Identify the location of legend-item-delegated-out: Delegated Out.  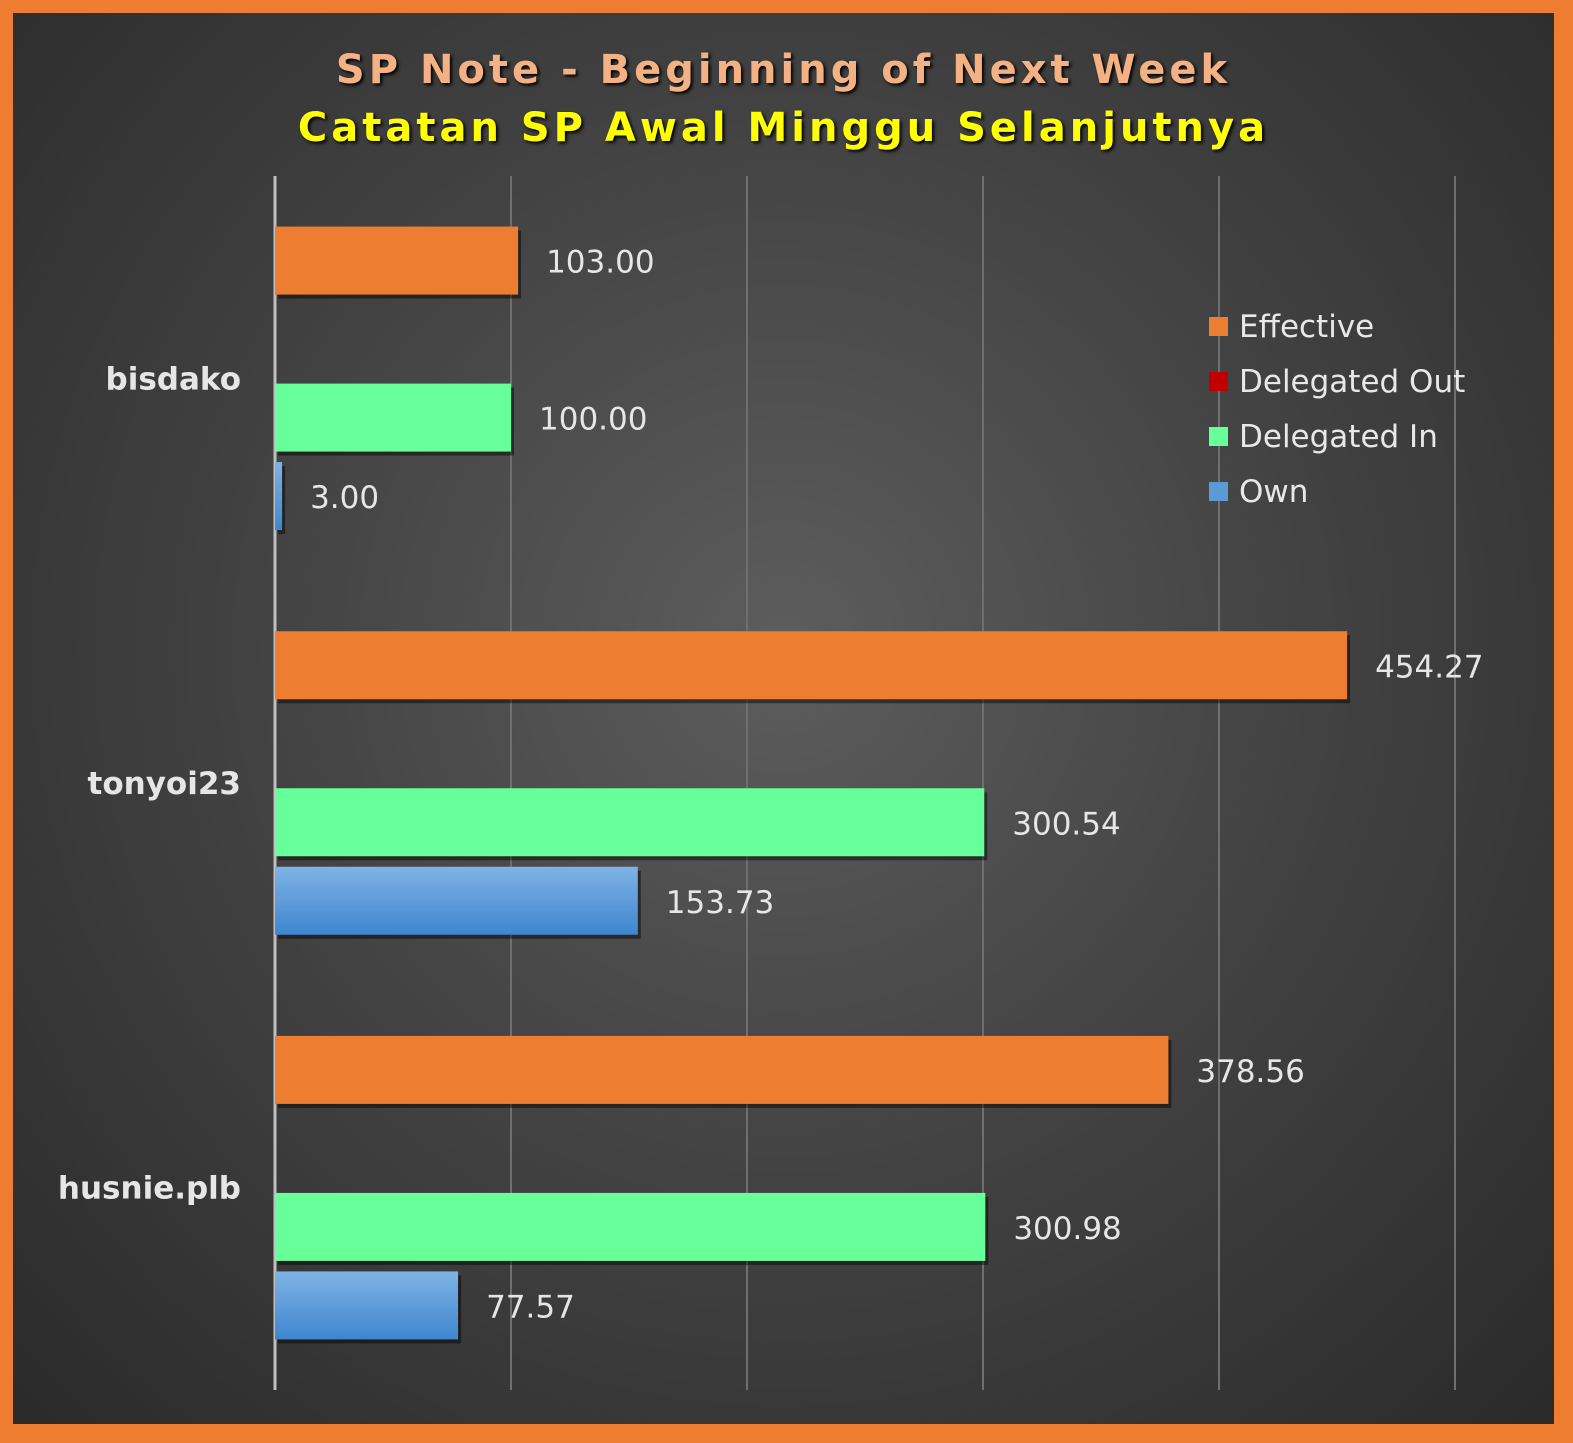
(1337, 381).